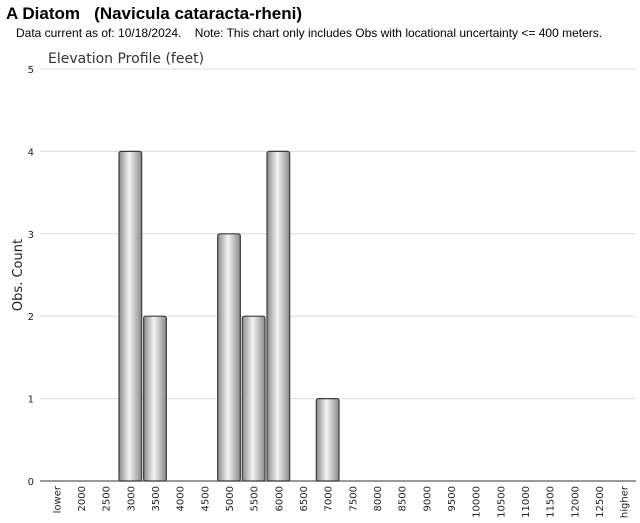 Image resolution: width=640 pixels, height=523 pixels. I want to click on x-tick-label: 3000, so click(131, 498).